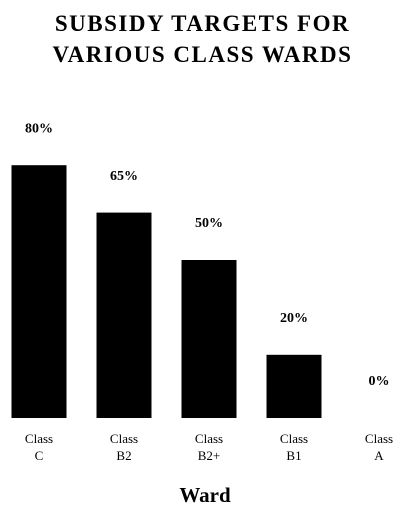 The image size is (405, 508). What do you see at coordinates (209, 223) in the screenshot?
I see `value-label: 50%` at bounding box center [209, 223].